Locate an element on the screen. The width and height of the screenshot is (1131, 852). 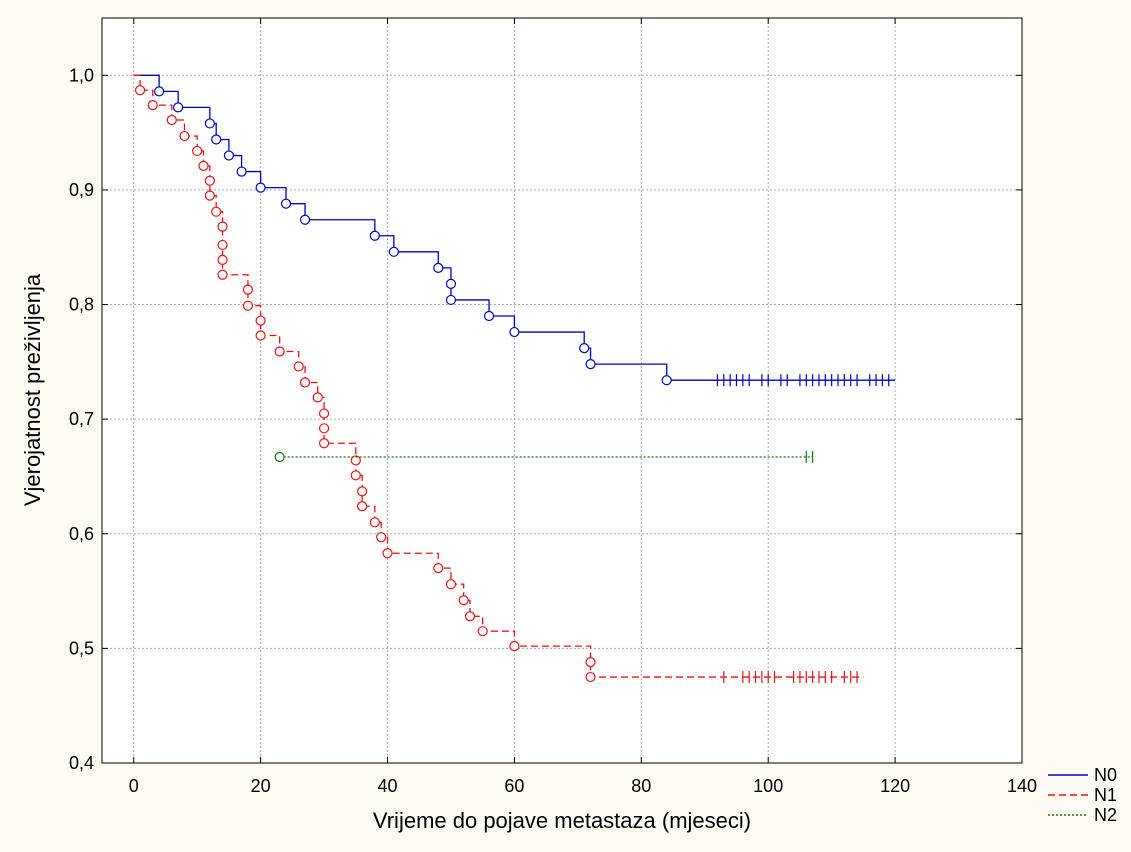
x-tick-label: 100 is located at coordinates (768, 786).